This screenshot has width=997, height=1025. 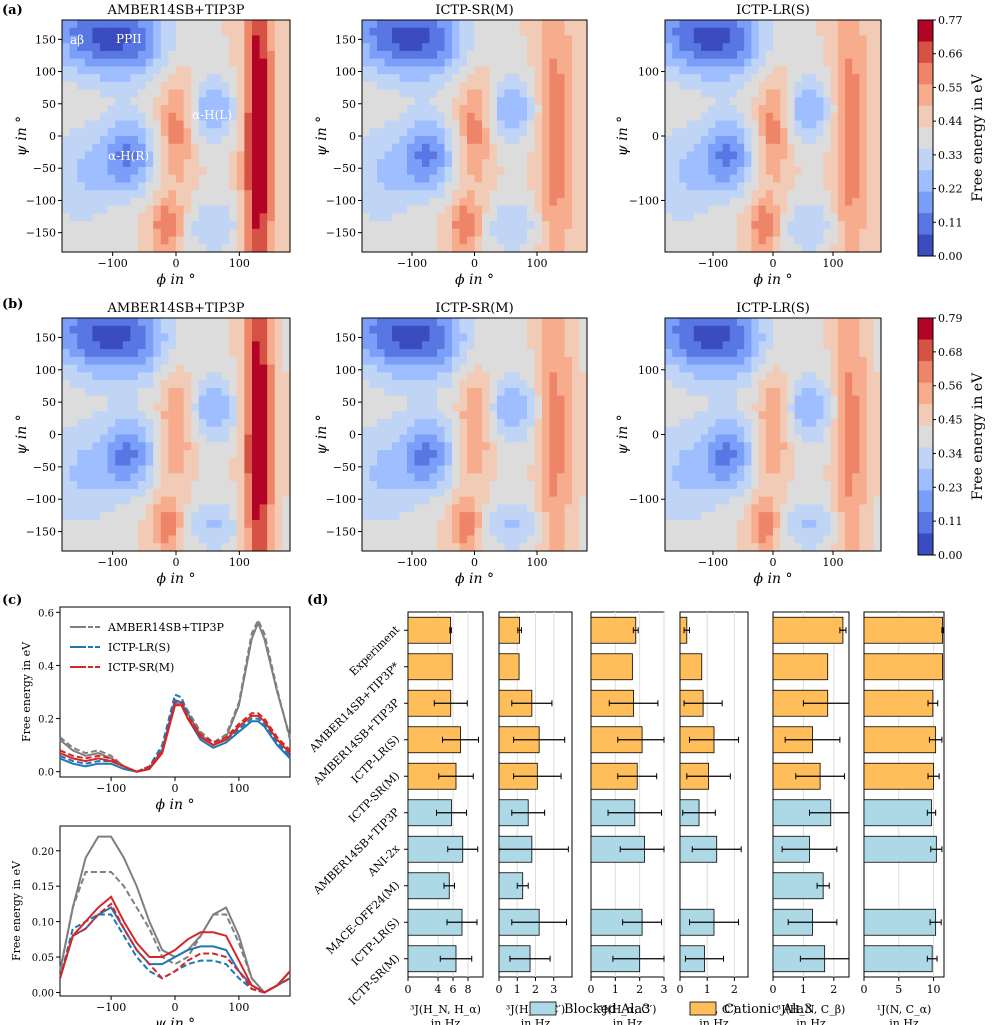 I want to click on y-tick-label: −100, so click(x=644, y=200).